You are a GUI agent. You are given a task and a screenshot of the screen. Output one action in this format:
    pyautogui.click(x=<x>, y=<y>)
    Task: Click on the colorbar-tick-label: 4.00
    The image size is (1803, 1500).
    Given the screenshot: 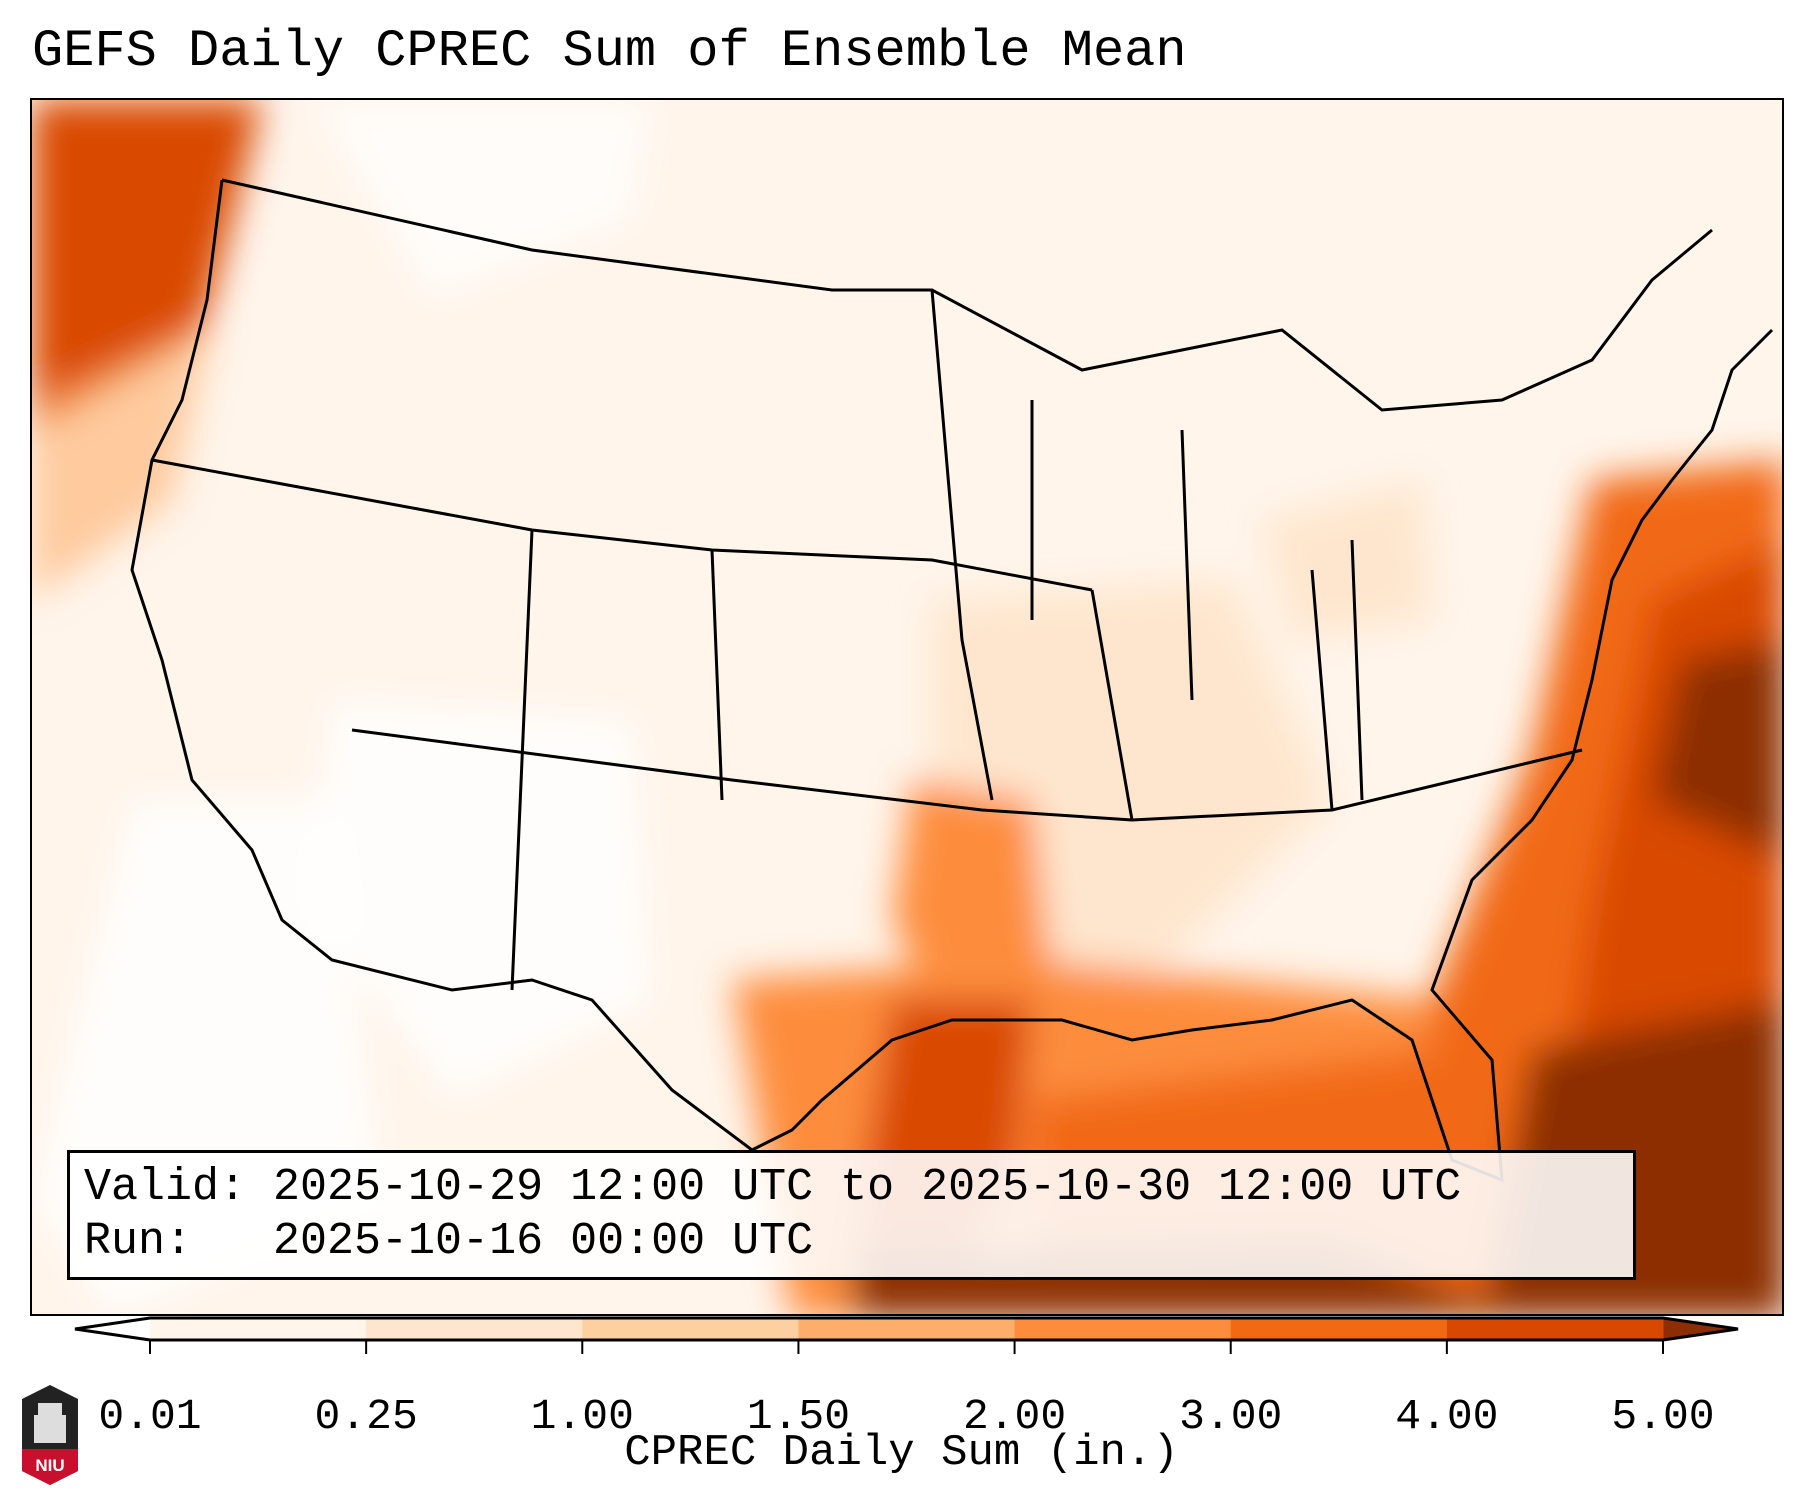 What is the action you would take?
    pyautogui.click(x=1447, y=1416)
    